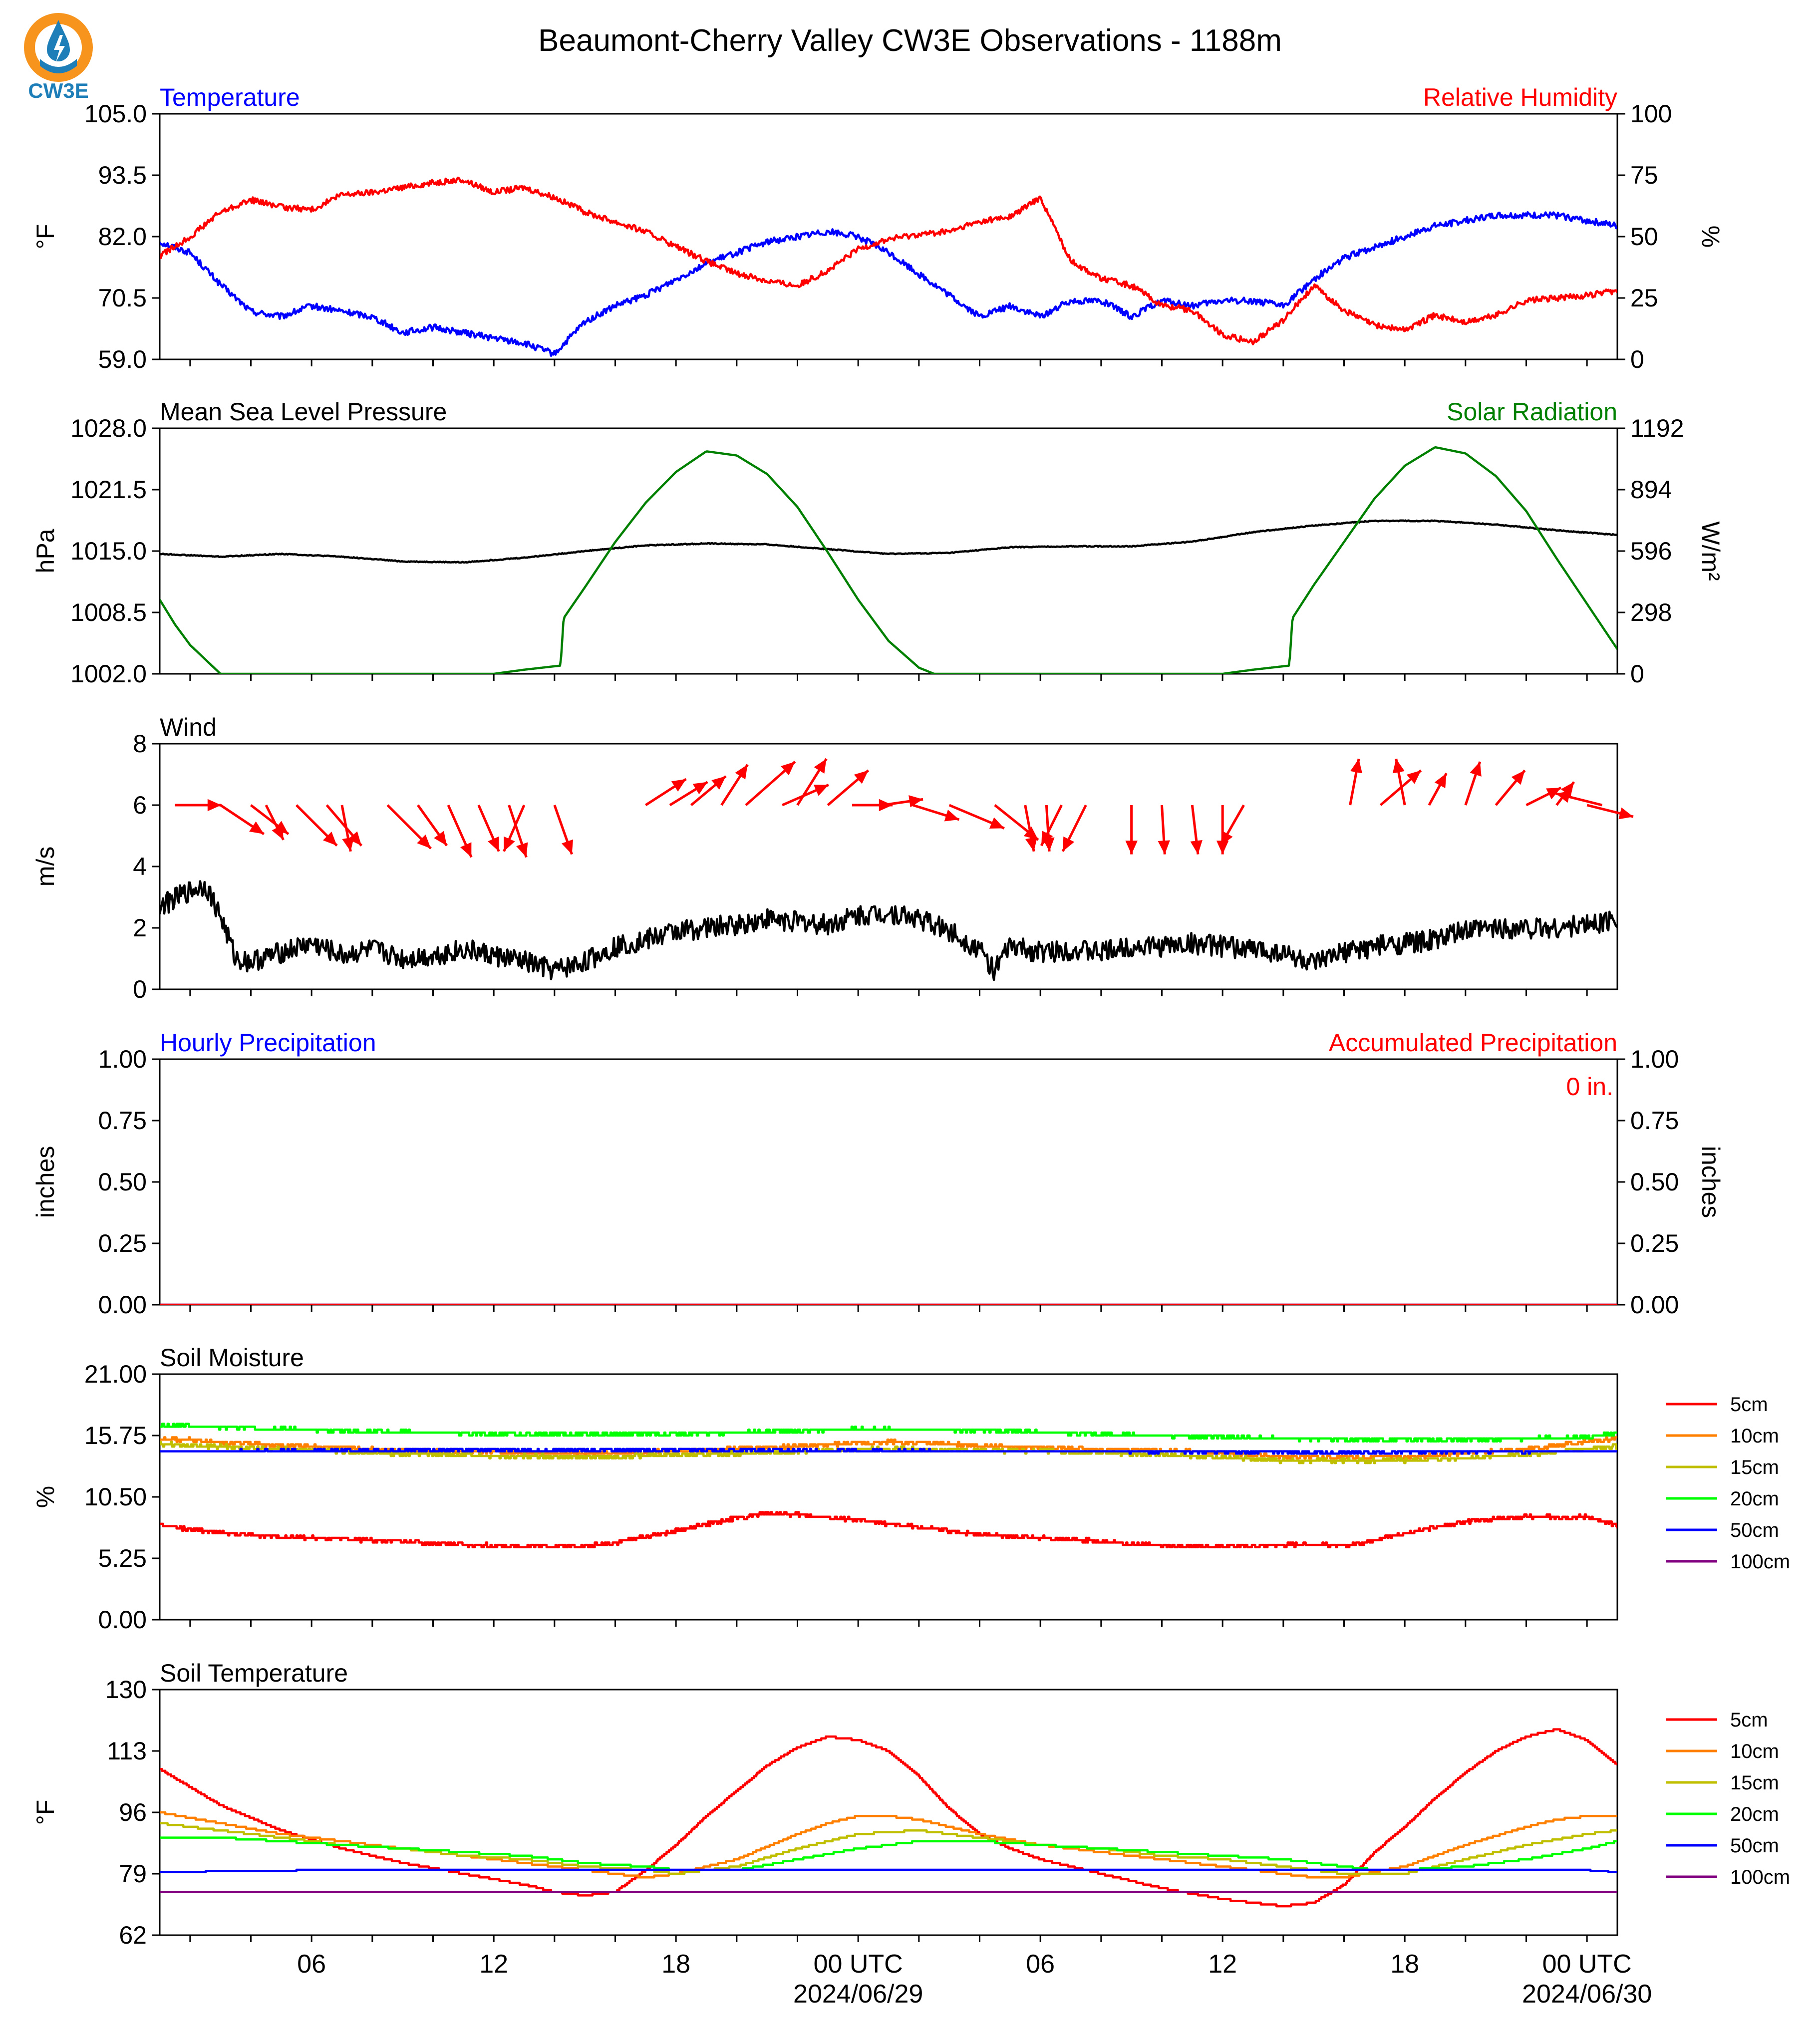  I want to click on y-tick-label-right: 596, so click(1651, 551).